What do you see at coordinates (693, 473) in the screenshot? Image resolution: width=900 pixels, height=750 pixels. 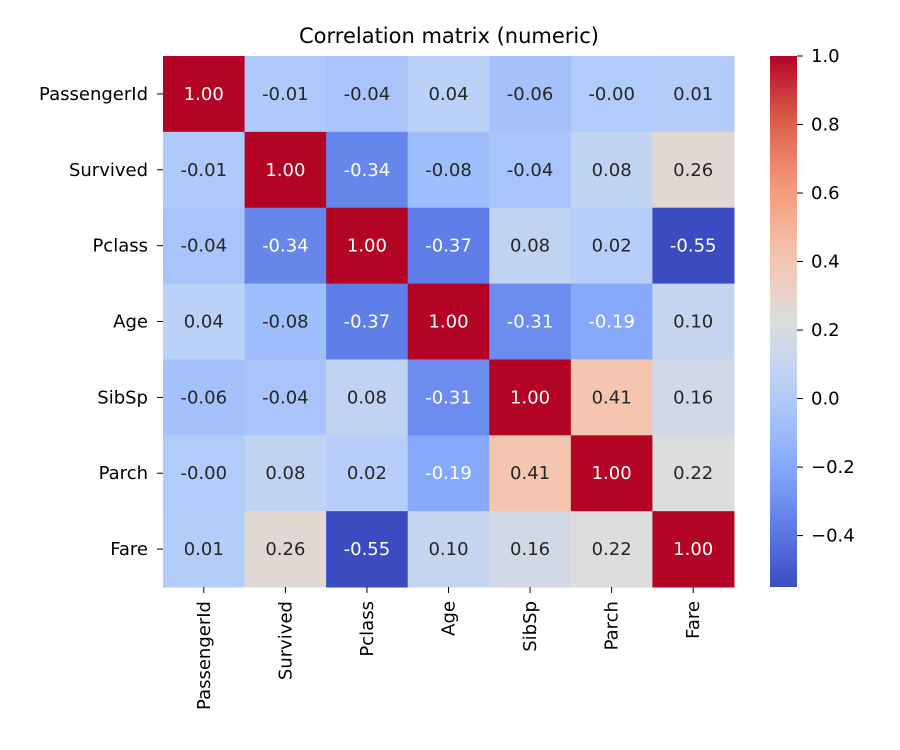 I see `cell-value-label: 0.22` at bounding box center [693, 473].